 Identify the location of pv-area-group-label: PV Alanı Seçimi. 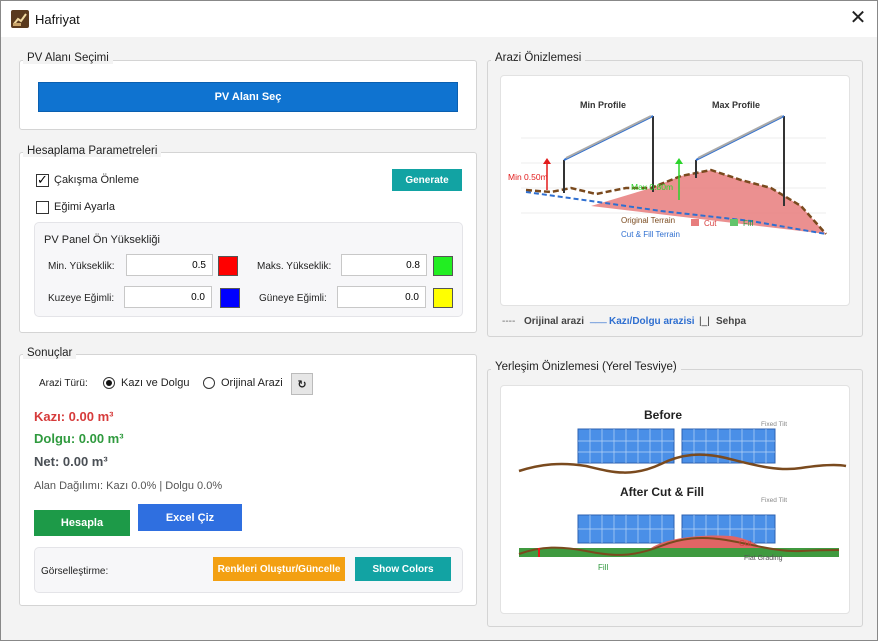
(68, 58).